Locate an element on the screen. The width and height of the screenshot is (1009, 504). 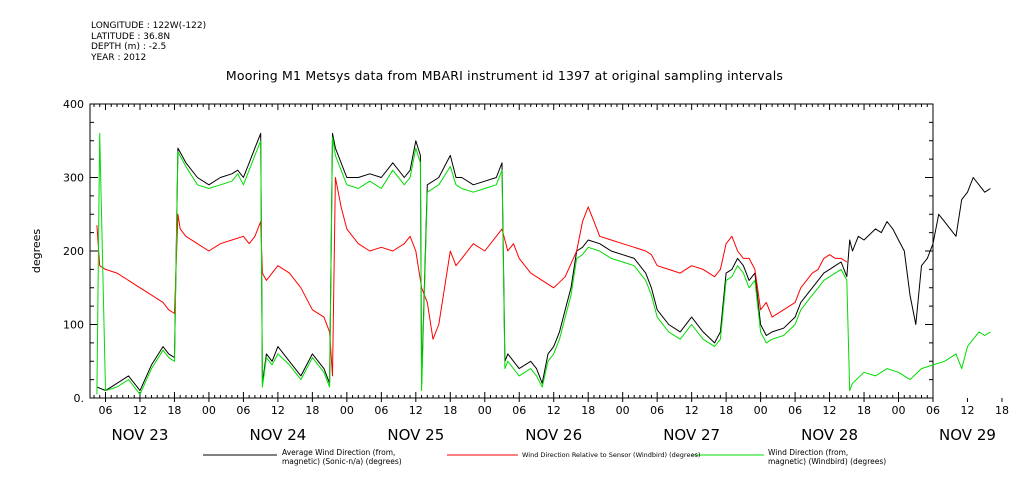
x-day-label: NOV 26 is located at coordinates (553, 435).